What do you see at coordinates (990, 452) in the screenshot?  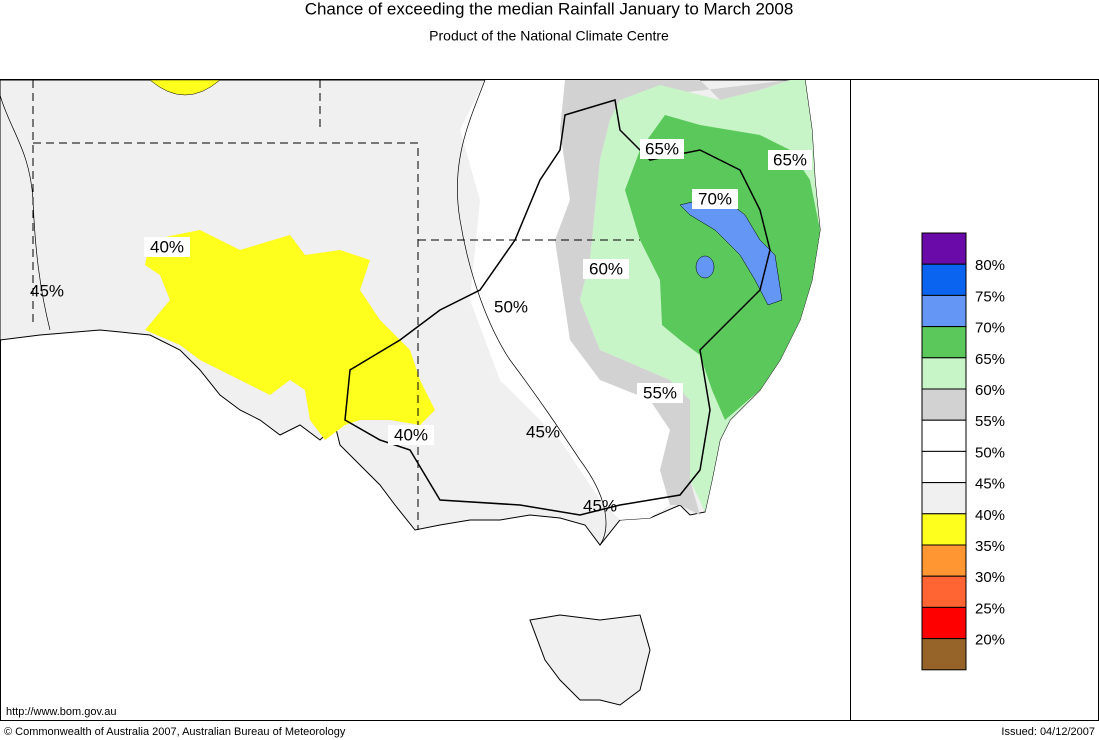 I see `legend-label: 50%` at bounding box center [990, 452].